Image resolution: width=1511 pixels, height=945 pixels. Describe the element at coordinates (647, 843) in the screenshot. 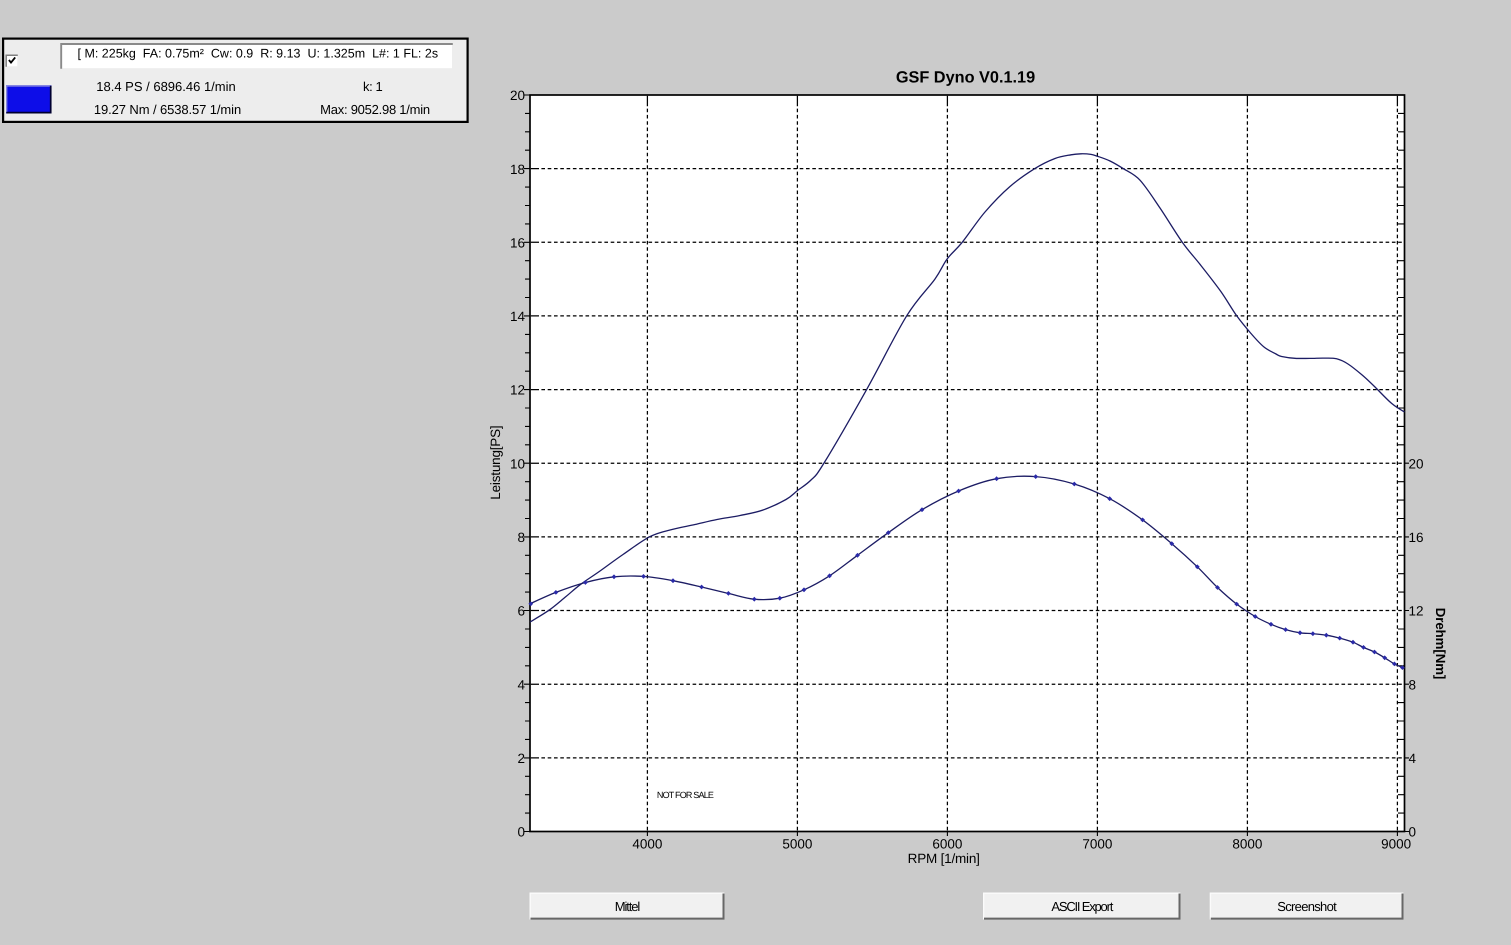

I see `svg-text: 4000` at that location.